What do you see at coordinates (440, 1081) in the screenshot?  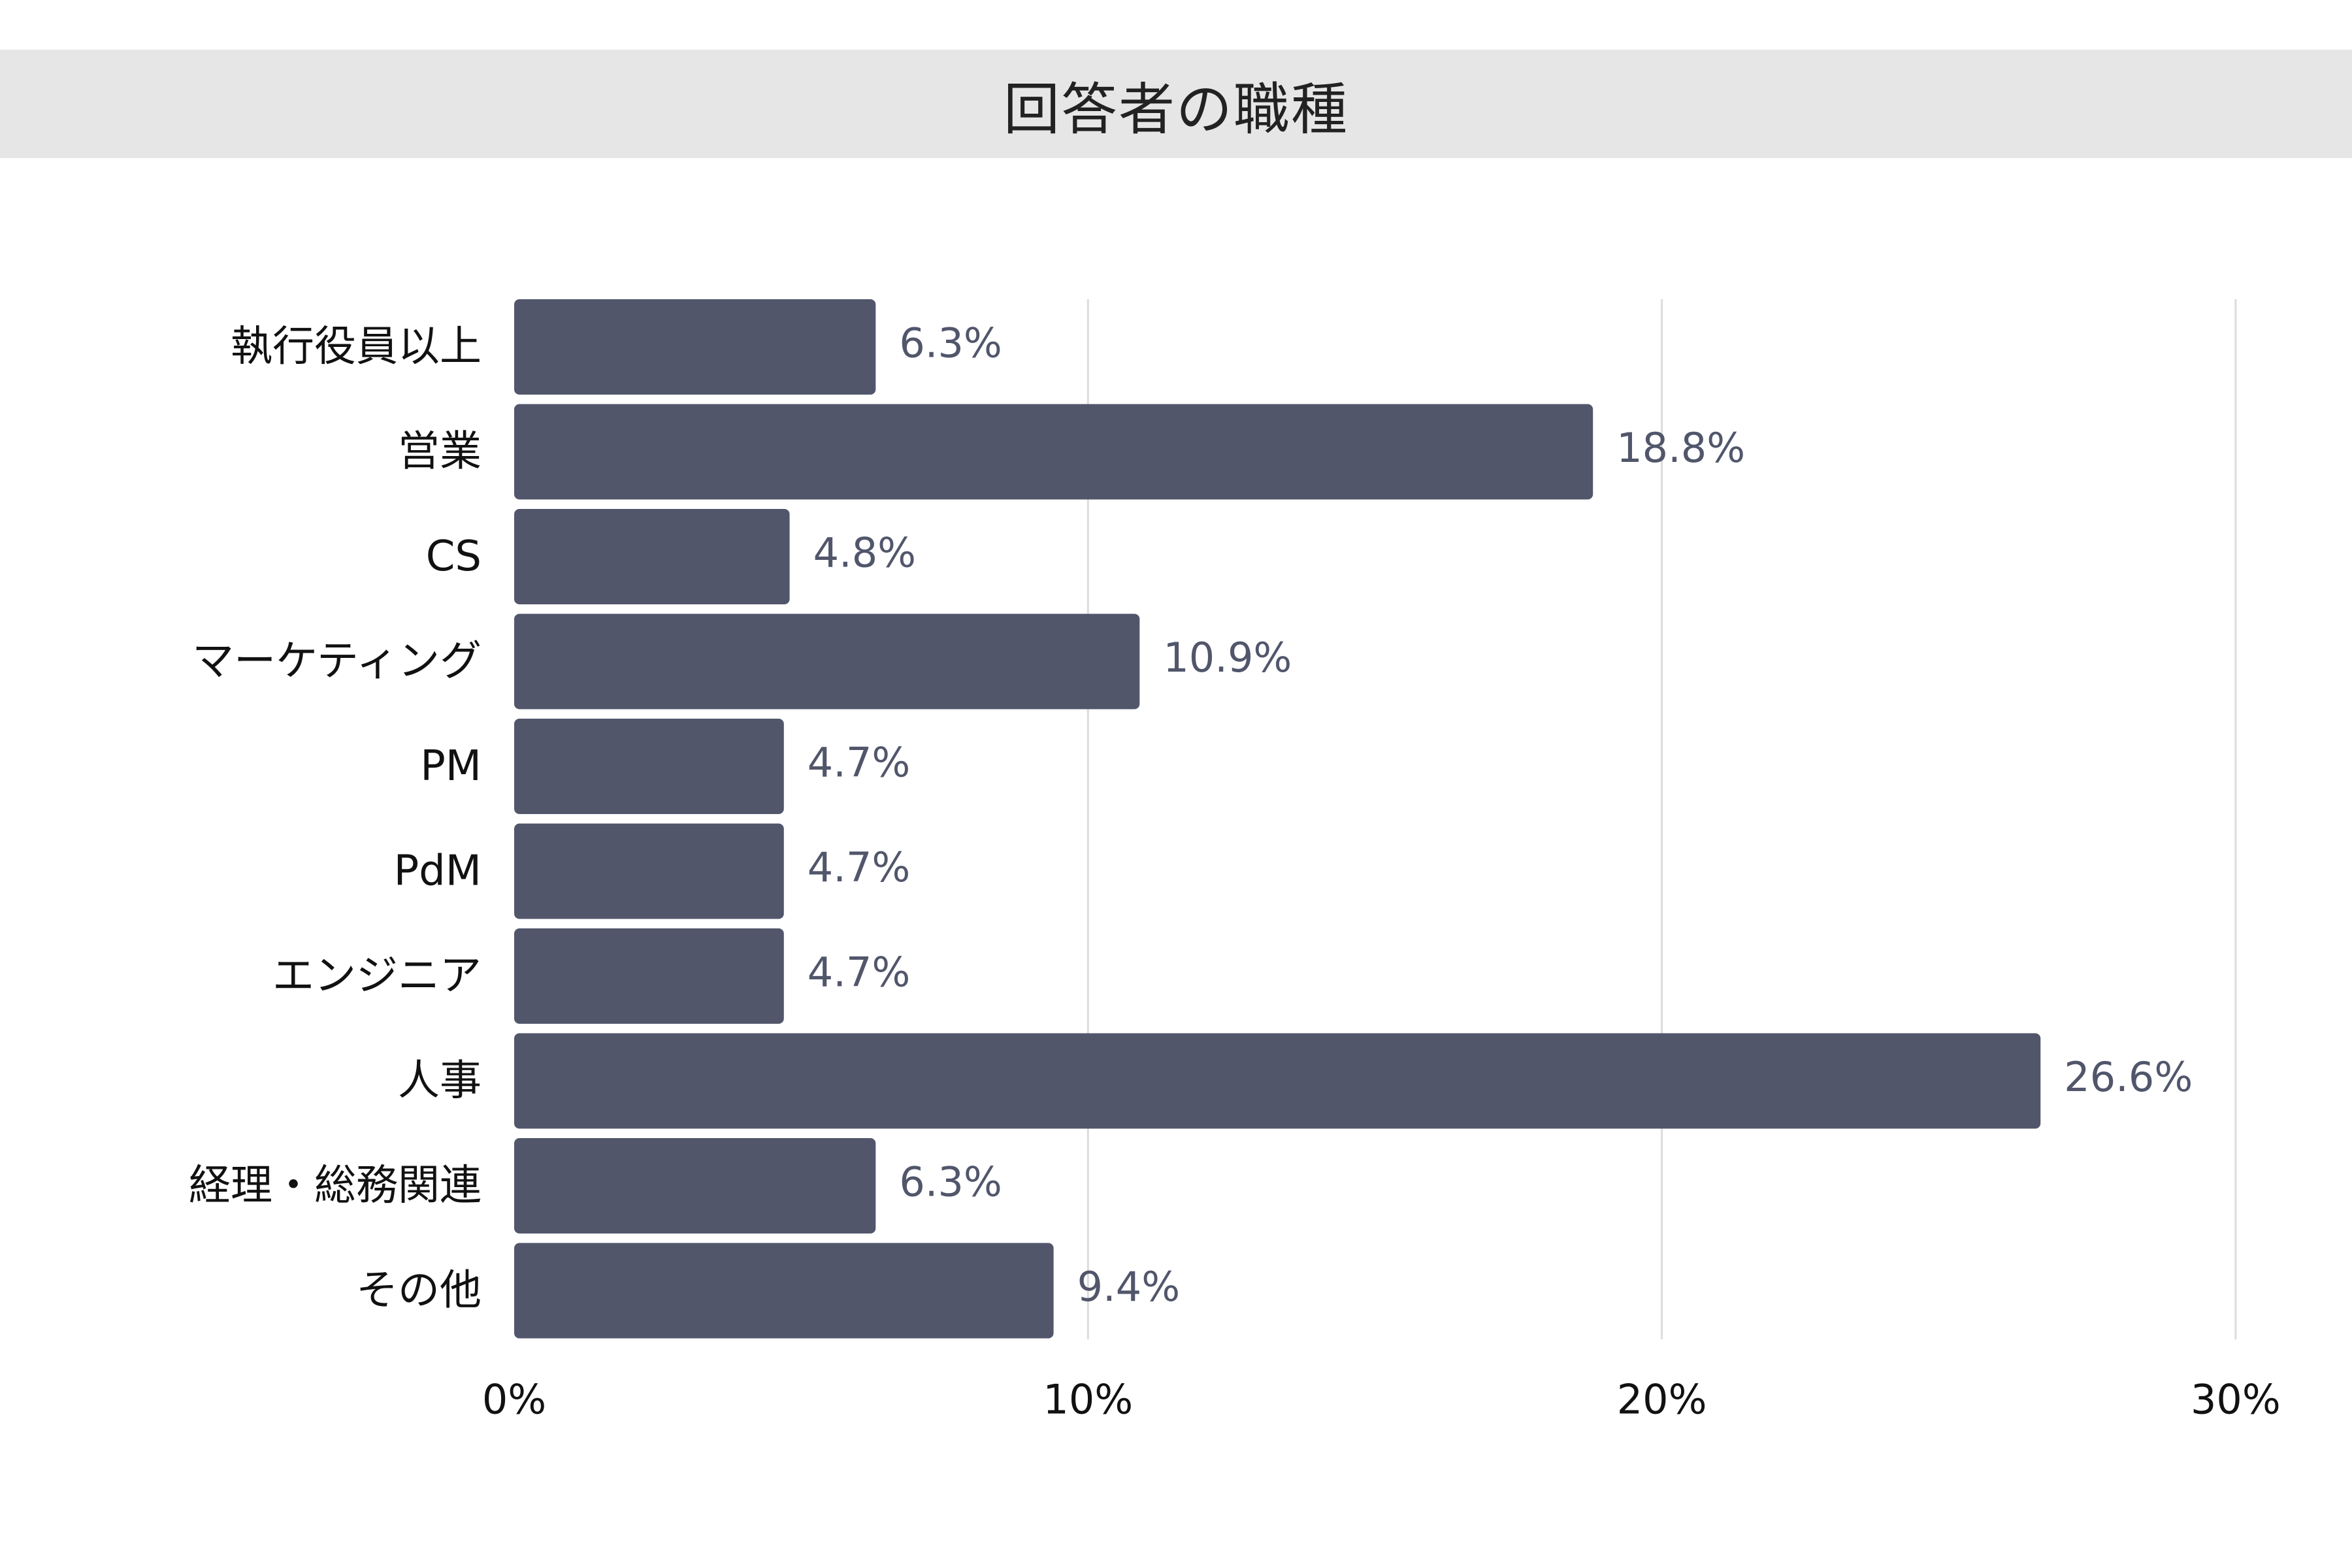 I see `category-label-7: 人事` at bounding box center [440, 1081].